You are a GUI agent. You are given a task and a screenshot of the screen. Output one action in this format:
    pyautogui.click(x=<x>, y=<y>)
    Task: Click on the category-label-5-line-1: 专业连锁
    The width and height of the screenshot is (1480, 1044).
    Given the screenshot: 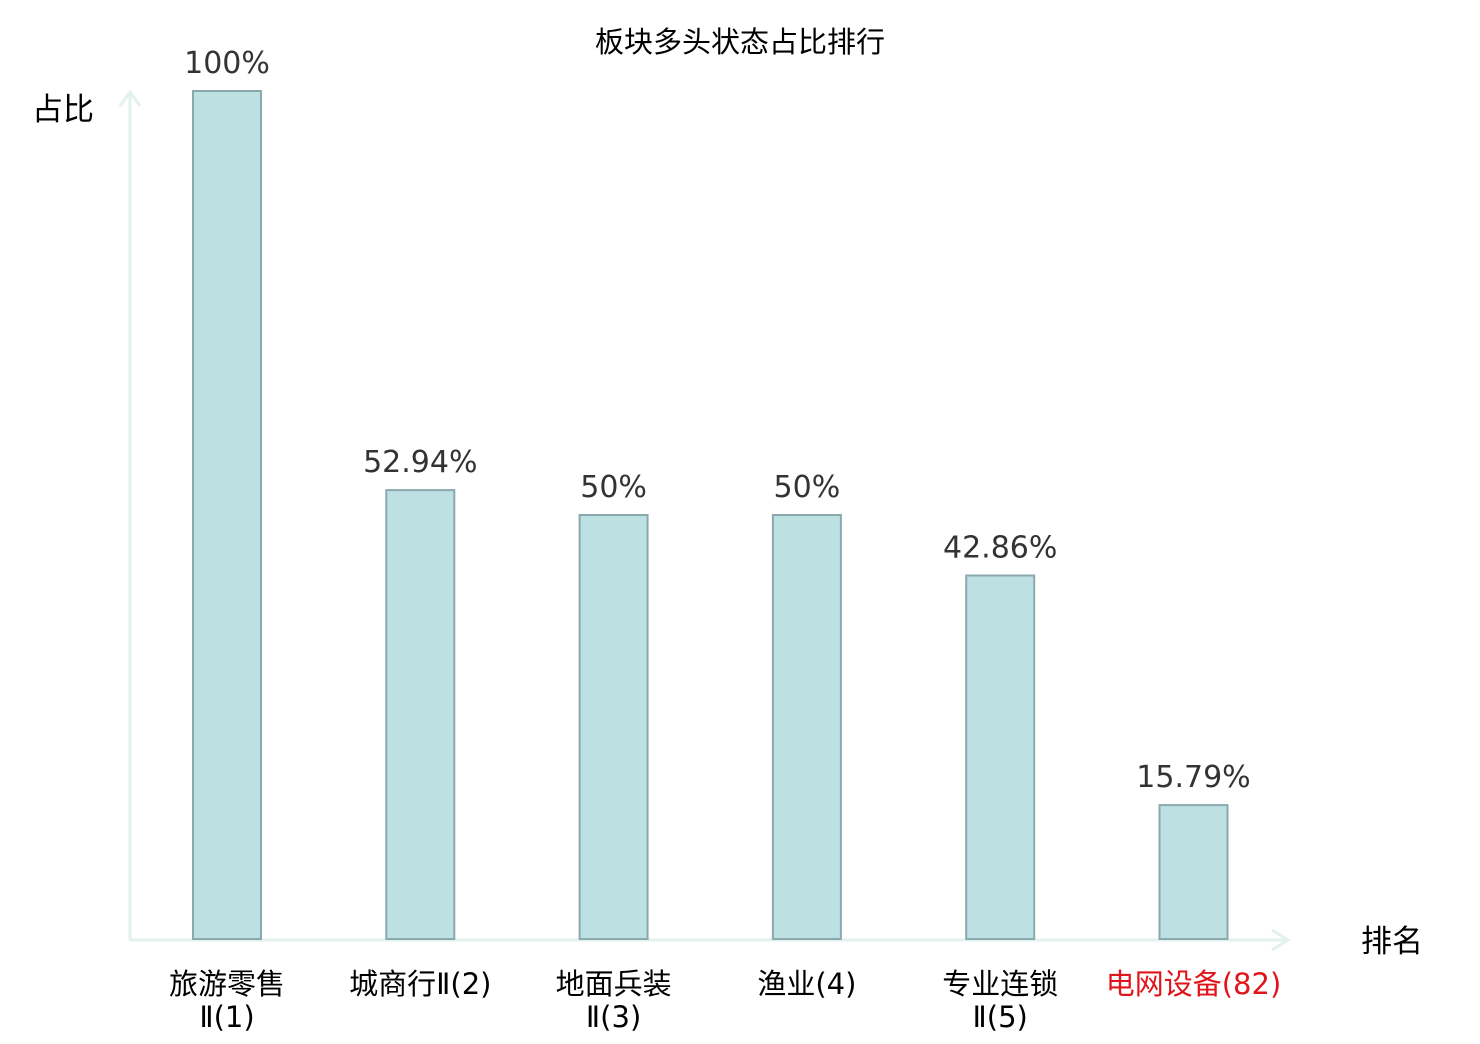 What is the action you would take?
    pyautogui.click(x=1000, y=984)
    